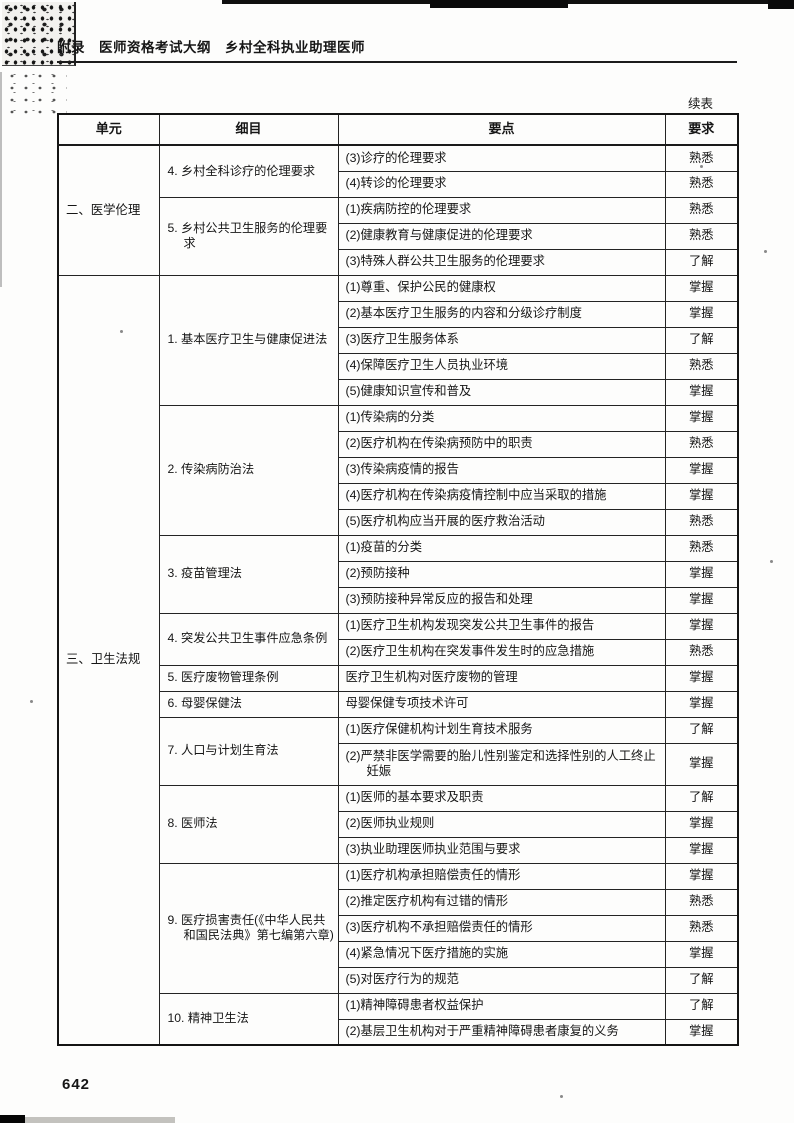  Describe the element at coordinates (108, 210) in the screenshot. I see `unit-cell: 二、医学伦理` at that location.